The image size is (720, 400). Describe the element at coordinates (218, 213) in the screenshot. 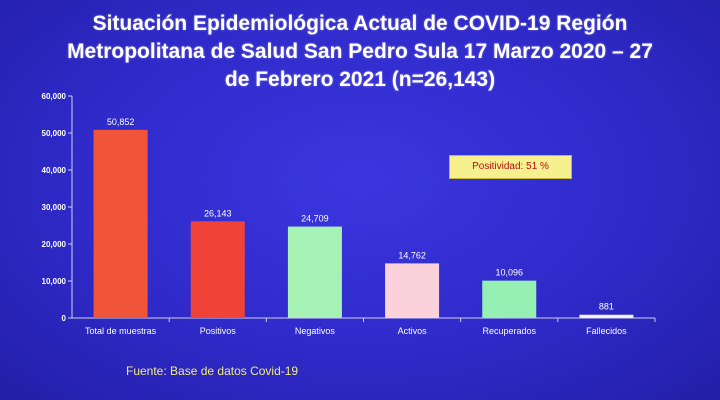

I see `bar-value-label: 26,143` at that location.